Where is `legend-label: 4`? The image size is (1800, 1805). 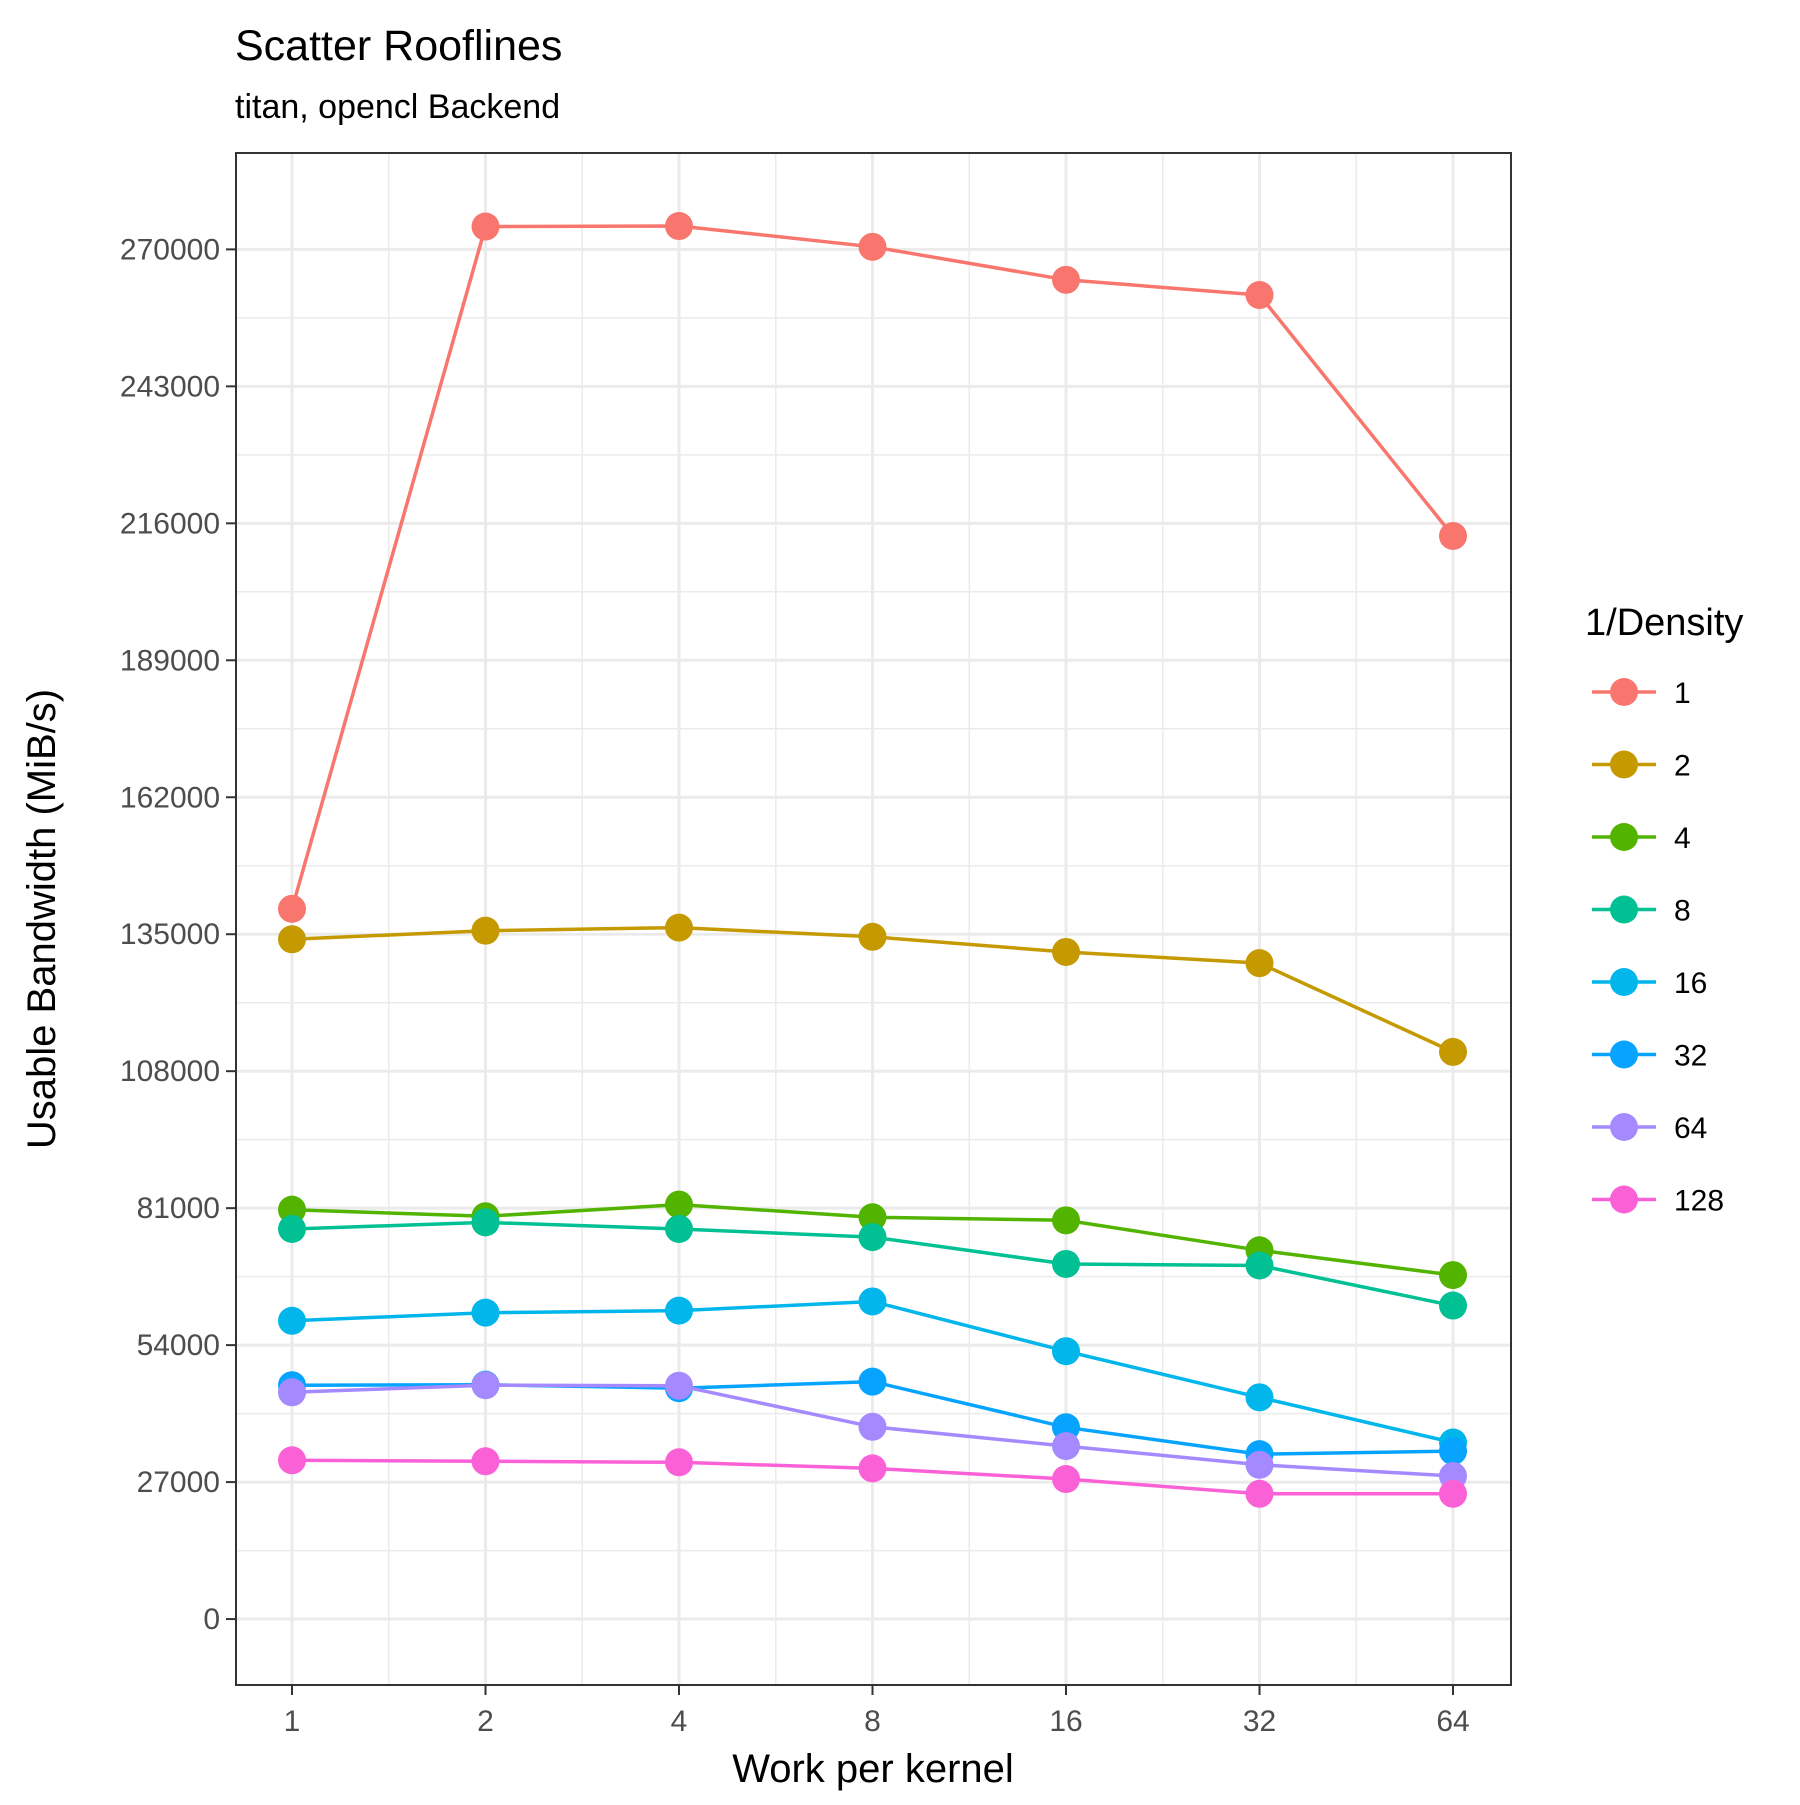 legend-label: 4 is located at coordinates (1682, 838).